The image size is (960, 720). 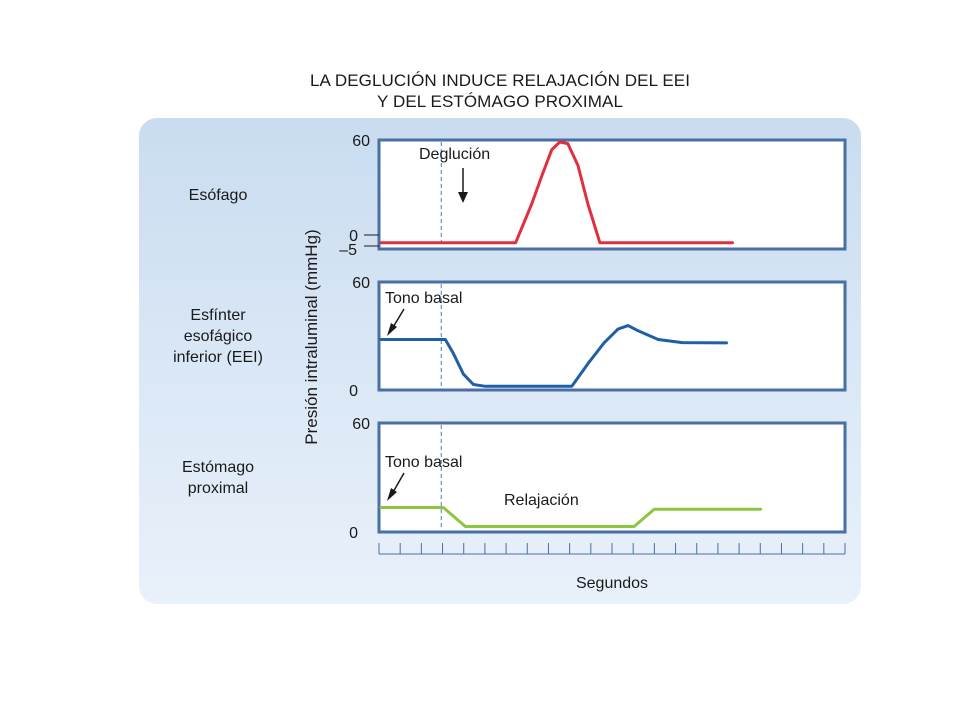 I want to click on arrow-tono-basal-estomago-head, so click(x=392, y=494).